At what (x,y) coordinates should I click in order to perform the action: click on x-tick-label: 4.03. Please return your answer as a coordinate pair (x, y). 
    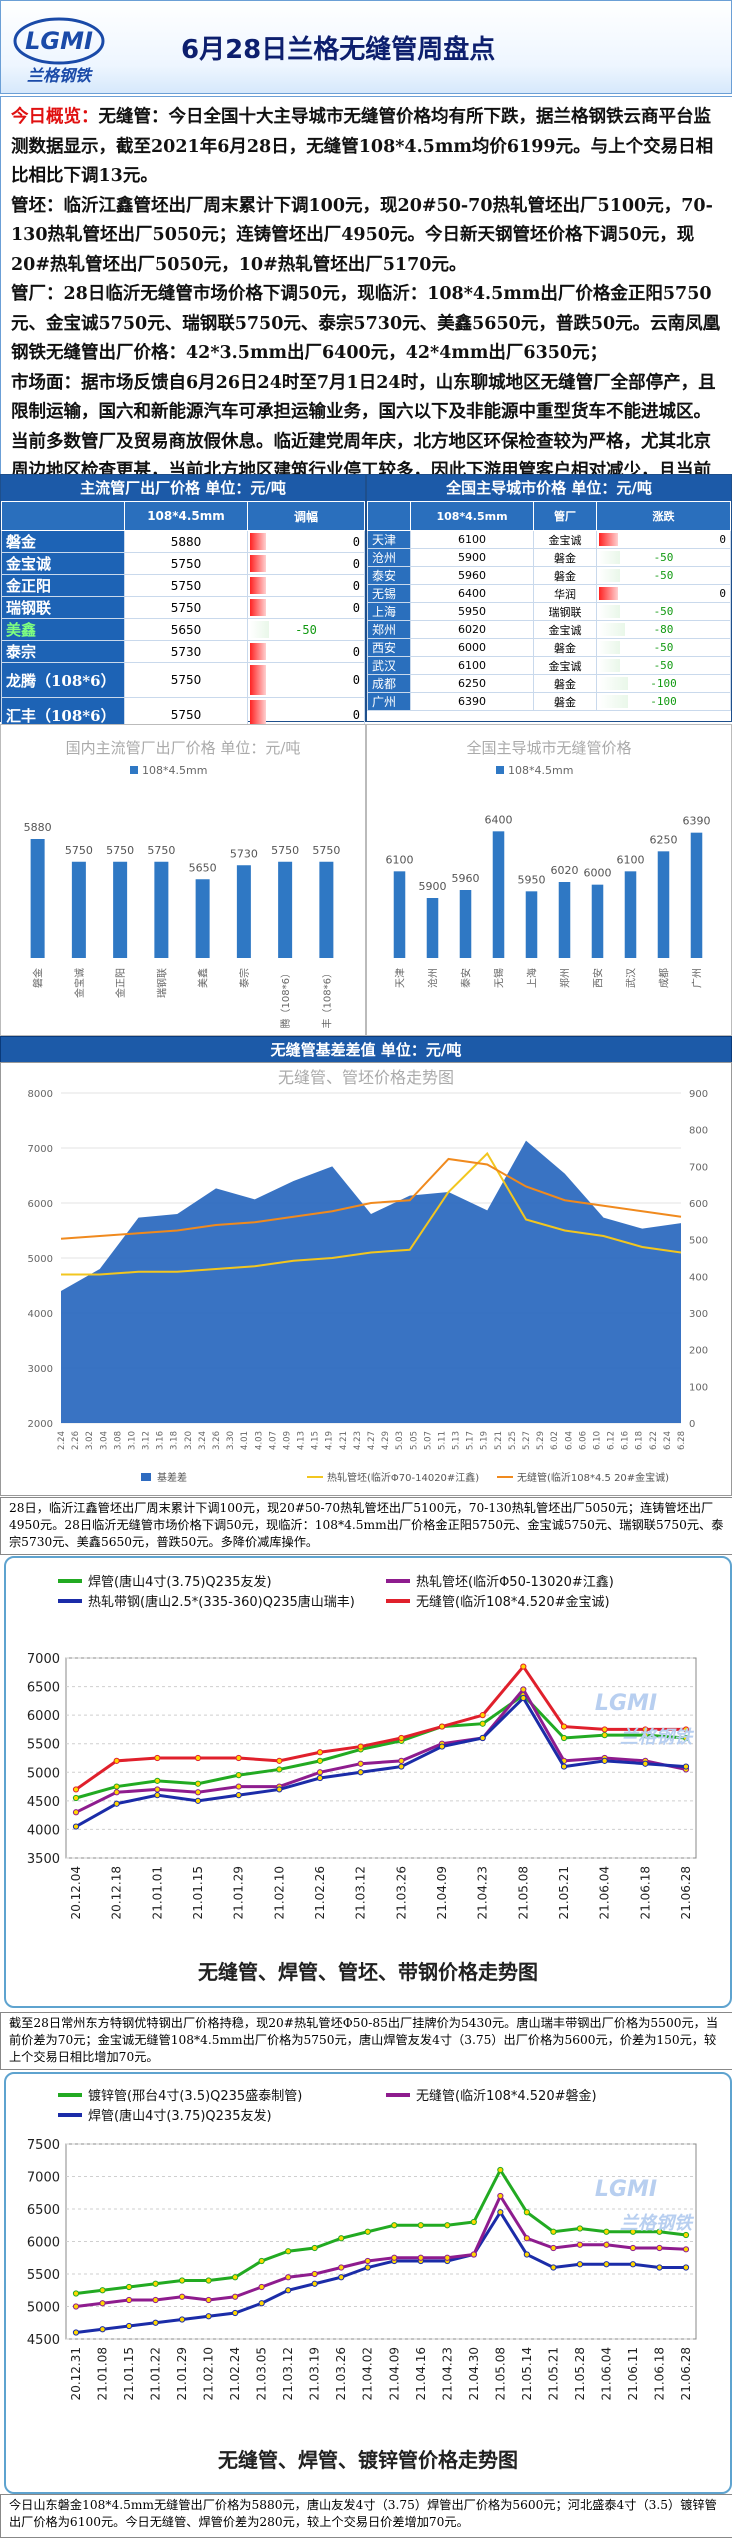
    Looking at the image, I should click on (259, 1440).